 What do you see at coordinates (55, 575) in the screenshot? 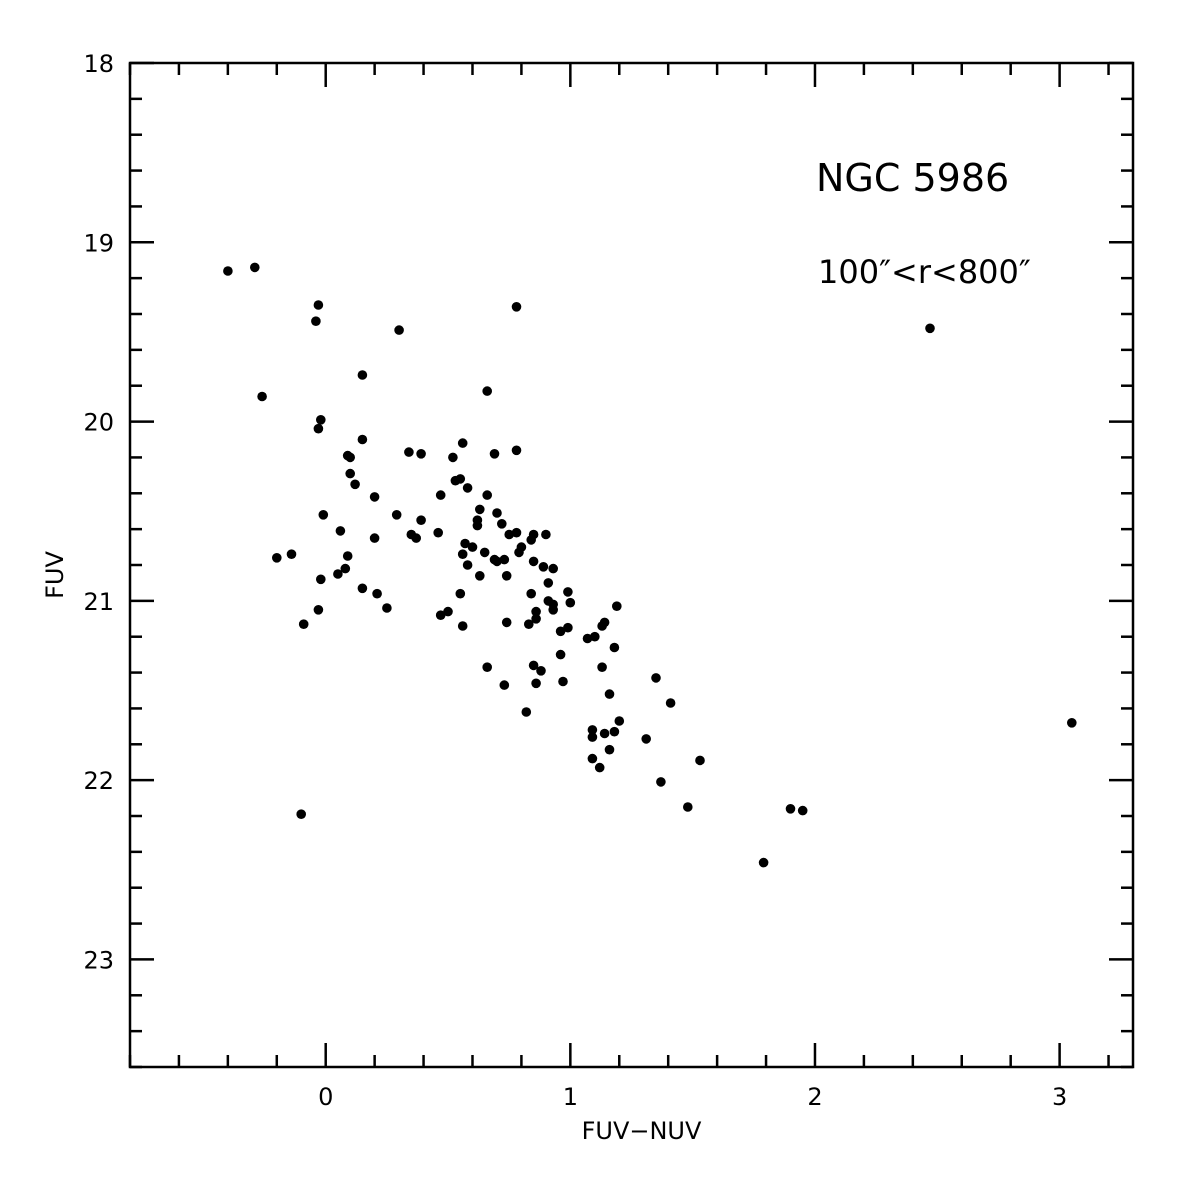
I see `y-axis-label: FUV` at bounding box center [55, 575].